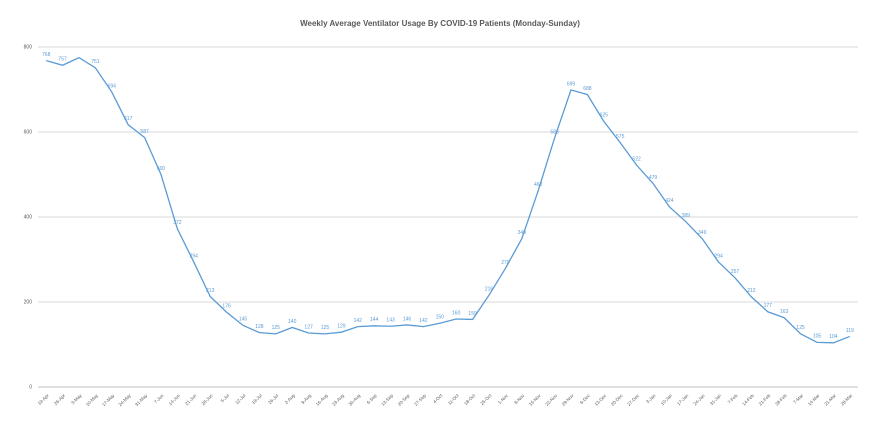 Image resolution: width=880 pixels, height=430 pixels. What do you see at coordinates (604, 116) in the screenshot?
I see `data-label: 625` at bounding box center [604, 116].